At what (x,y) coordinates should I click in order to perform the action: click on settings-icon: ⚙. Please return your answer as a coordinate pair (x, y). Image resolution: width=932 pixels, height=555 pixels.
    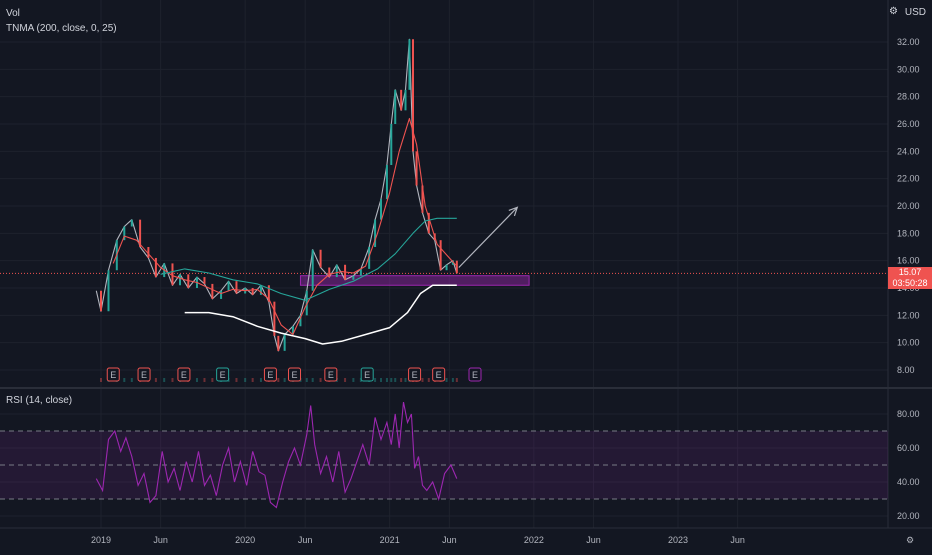
    Looking at the image, I should click on (893, 11).